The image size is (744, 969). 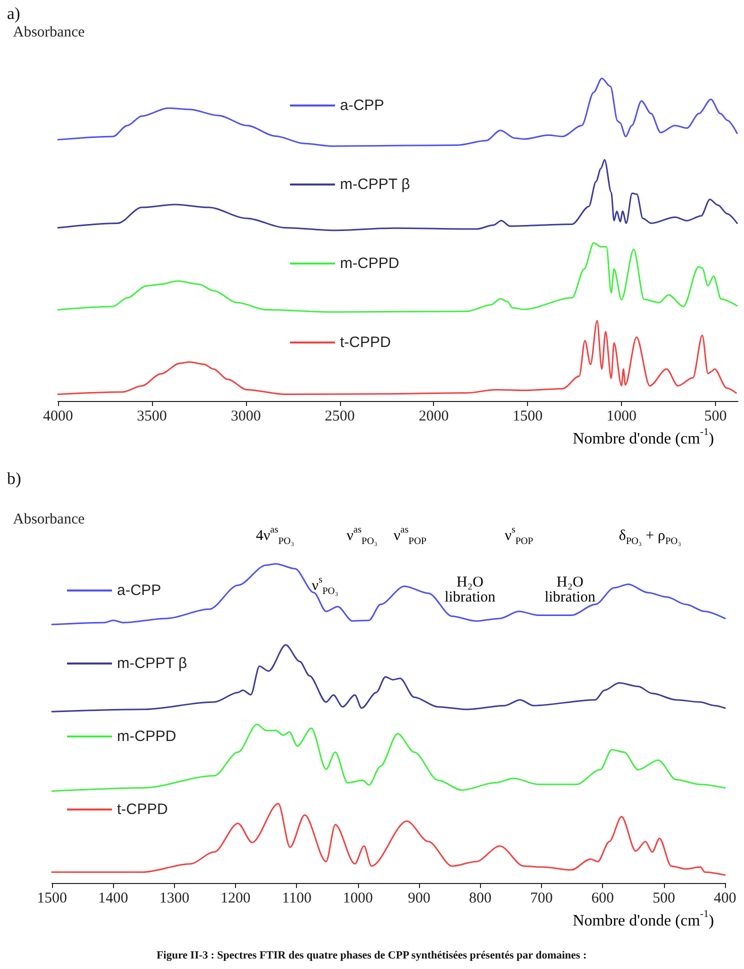 I want to click on x-tick-label: 1300, so click(x=174, y=898).